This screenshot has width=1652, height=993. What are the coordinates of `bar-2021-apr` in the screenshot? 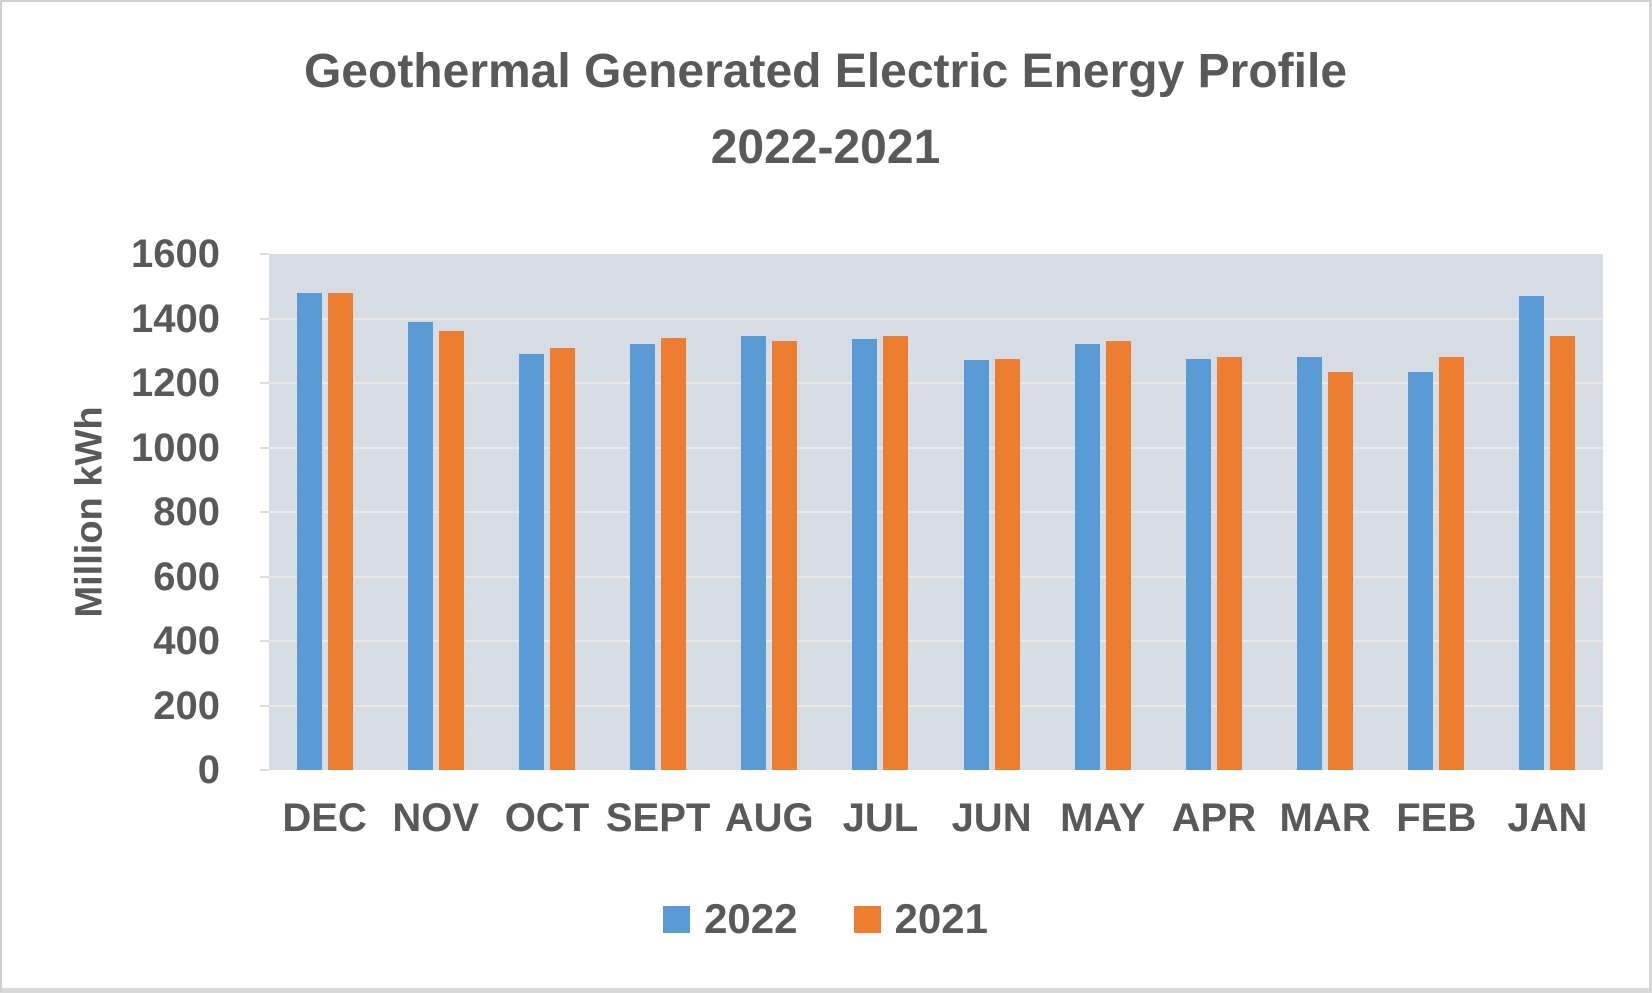 It's located at (1229, 563).